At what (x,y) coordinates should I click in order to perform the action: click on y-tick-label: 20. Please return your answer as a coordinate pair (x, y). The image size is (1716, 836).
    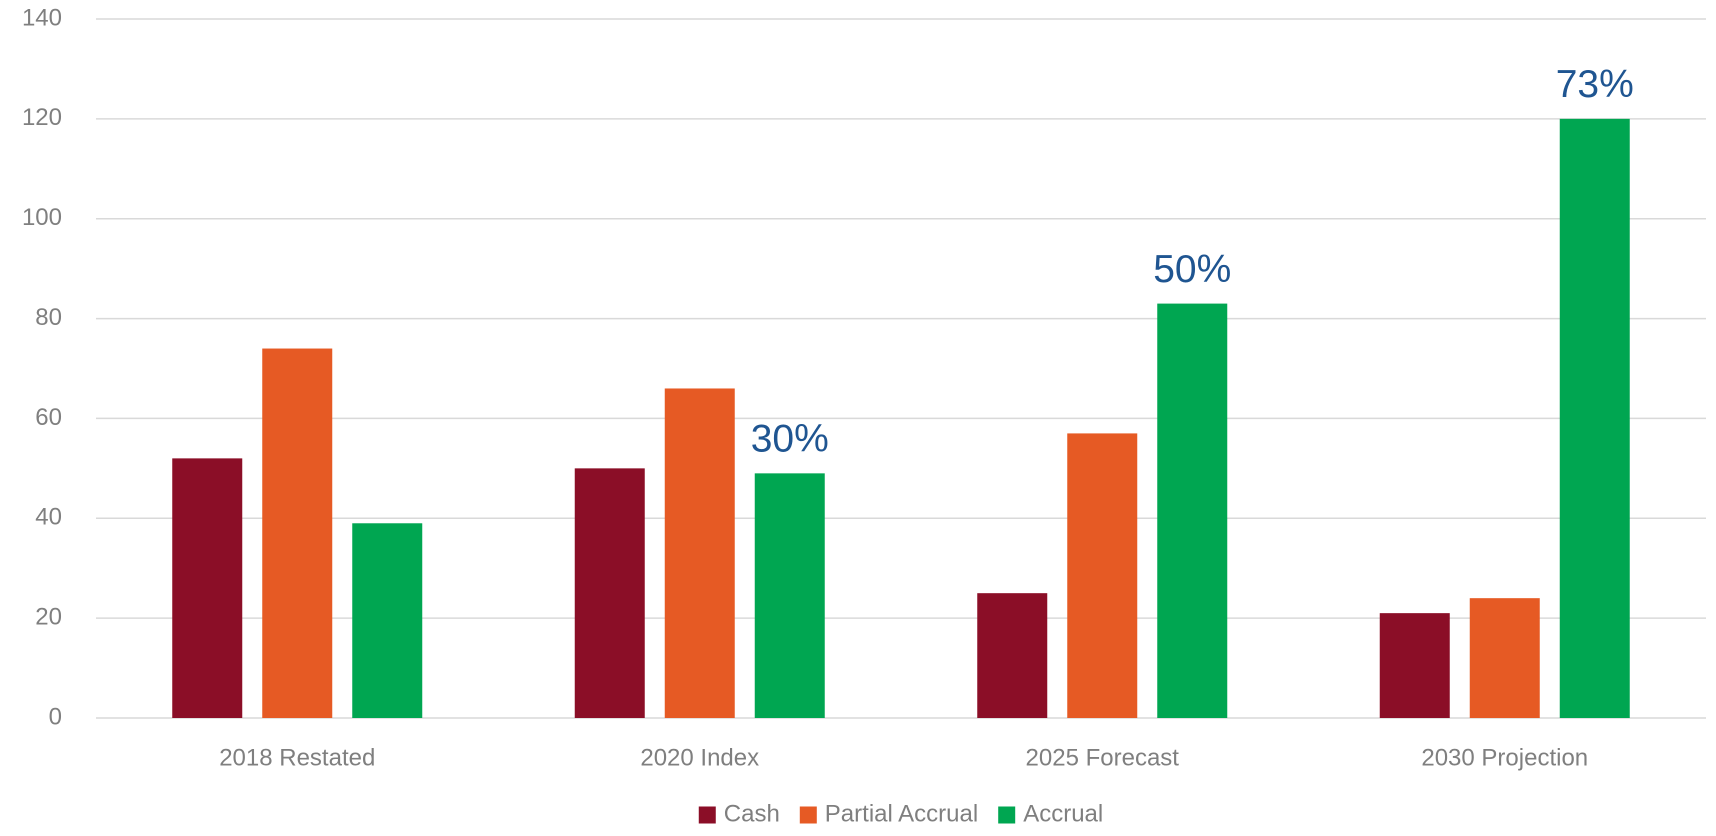
    Looking at the image, I should click on (48, 616).